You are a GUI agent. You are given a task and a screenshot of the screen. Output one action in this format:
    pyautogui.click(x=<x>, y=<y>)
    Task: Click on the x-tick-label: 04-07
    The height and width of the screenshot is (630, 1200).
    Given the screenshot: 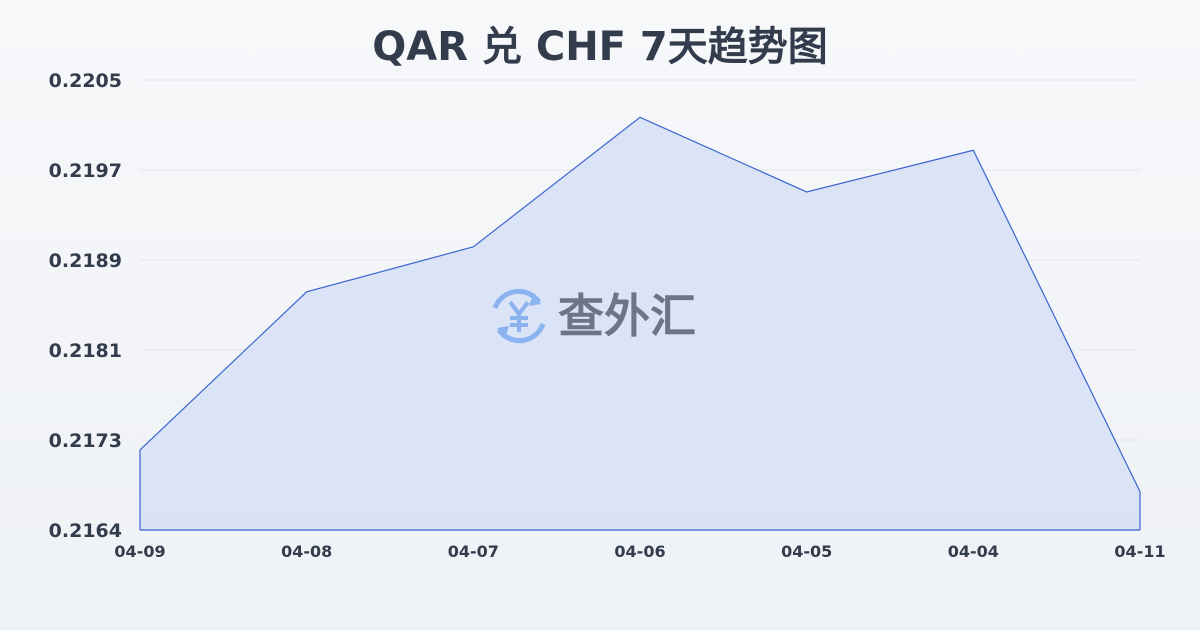 What is the action you would take?
    pyautogui.click(x=473, y=551)
    